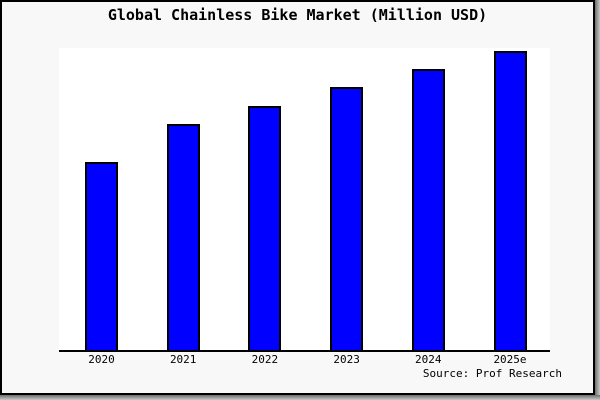 This screenshot has height=400, width=600. I want to click on x-tick-label-2023: 2023, so click(346, 359).